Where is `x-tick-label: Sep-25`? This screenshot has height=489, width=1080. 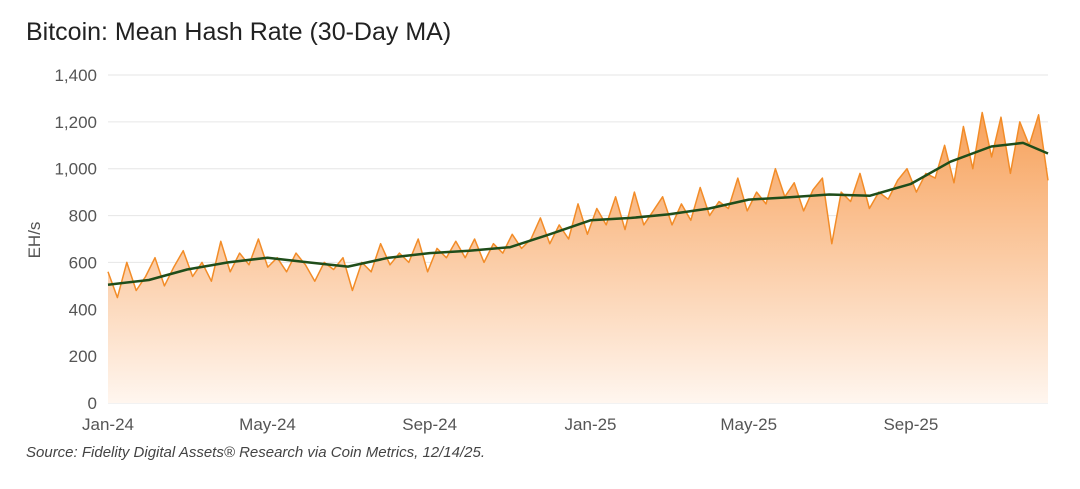 x-tick-label: Sep-25 is located at coordinates (910, 424).